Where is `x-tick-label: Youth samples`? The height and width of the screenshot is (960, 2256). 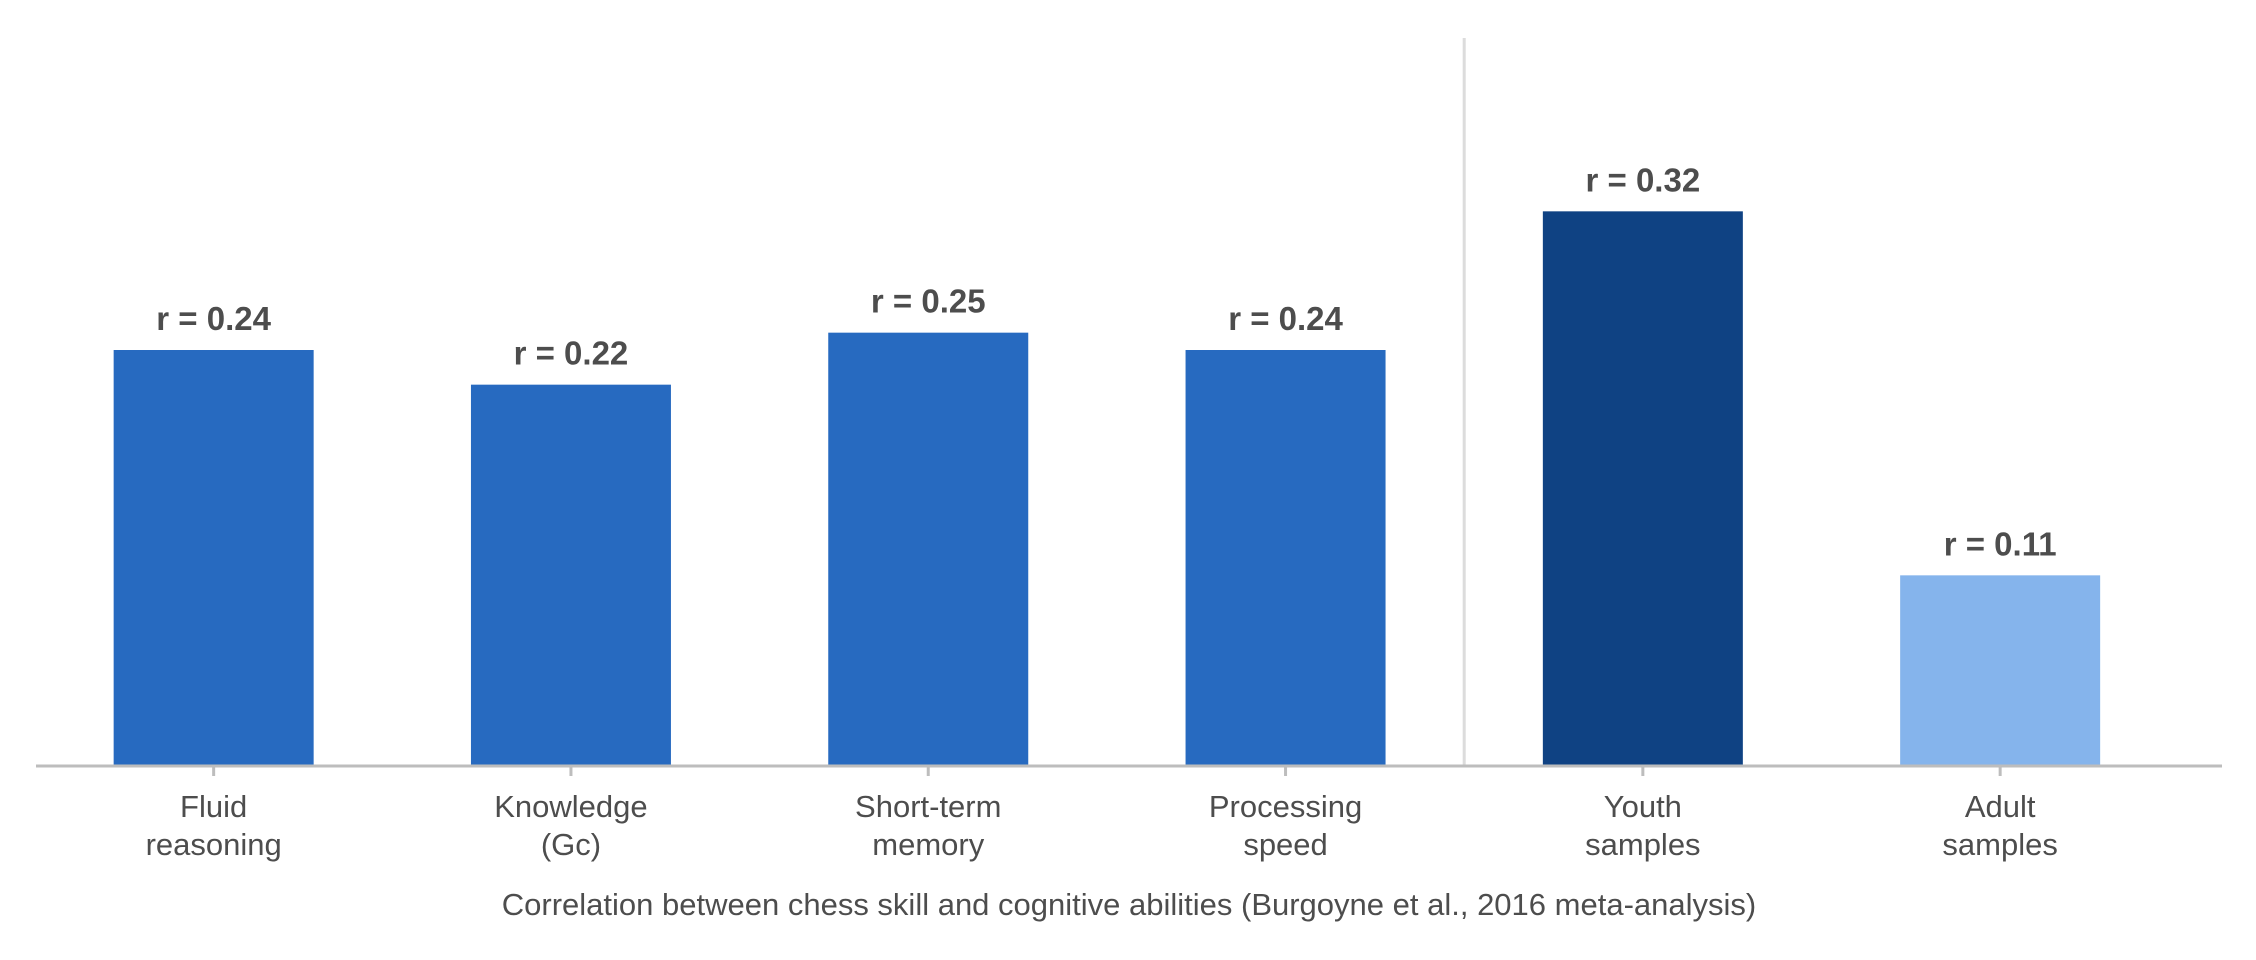
x-tick-label: Youth samples is located at coordinates (1642, 825).